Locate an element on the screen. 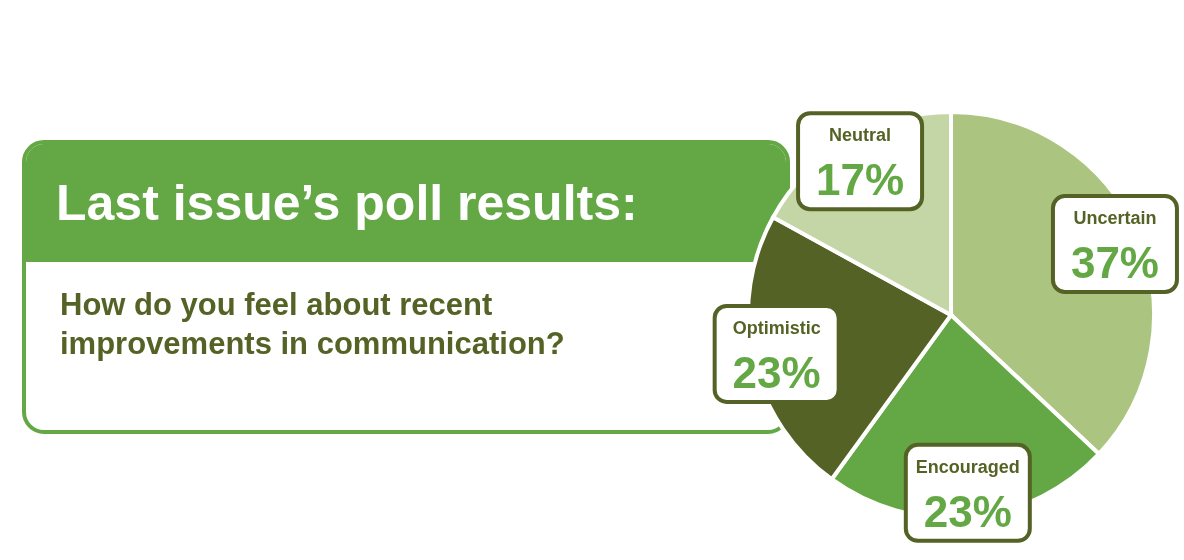 This screenshot has height=560, width=1184. slice-label: Optimistic is located at coordinates (776, 327).